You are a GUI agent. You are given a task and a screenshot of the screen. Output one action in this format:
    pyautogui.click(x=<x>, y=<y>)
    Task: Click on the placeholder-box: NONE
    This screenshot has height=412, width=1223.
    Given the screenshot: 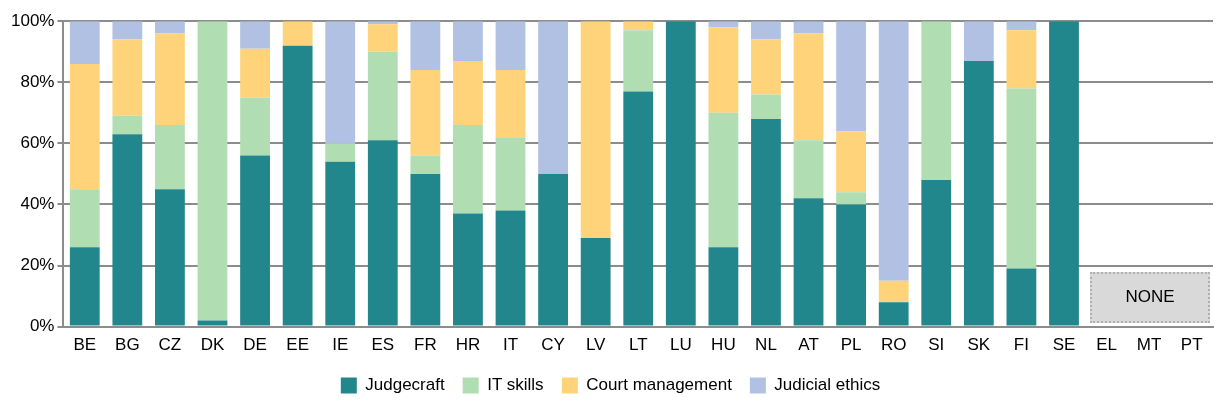 What is the action you would take?
    pyautogui.click(x=1150, y=297)
    